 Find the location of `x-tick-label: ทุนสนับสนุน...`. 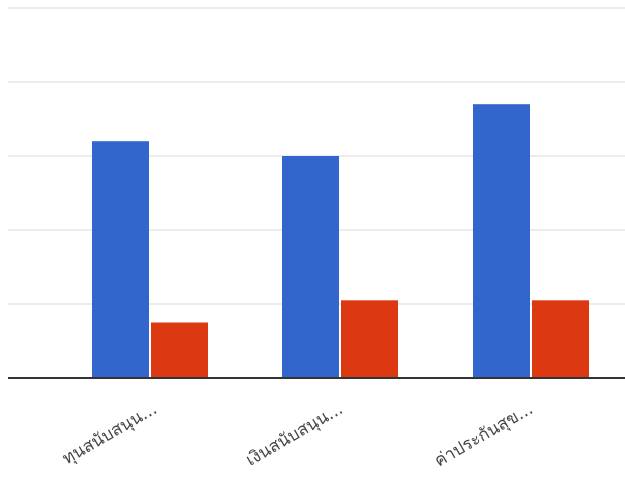

x-tick-label: ทุนสนับสนุน... is located at coordinates (109, 434).